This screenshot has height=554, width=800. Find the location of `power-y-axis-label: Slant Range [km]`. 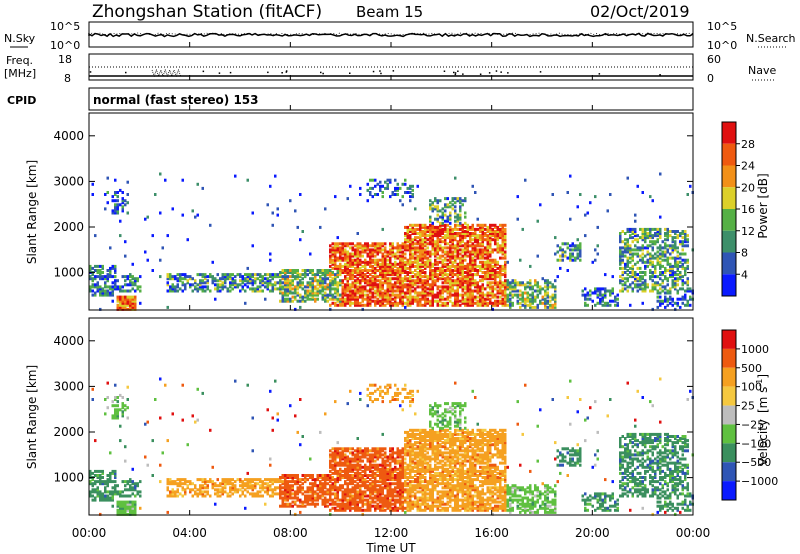

power-y-axis-label: Slant Range [km] is located at coordinates (32, 212).